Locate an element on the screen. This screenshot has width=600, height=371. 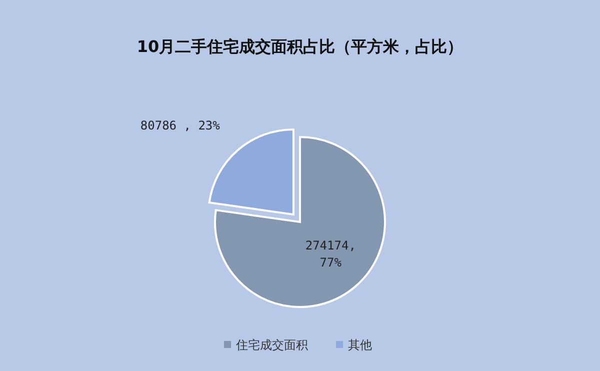
legend-label: 其他 is located at coordinates (360, 345).